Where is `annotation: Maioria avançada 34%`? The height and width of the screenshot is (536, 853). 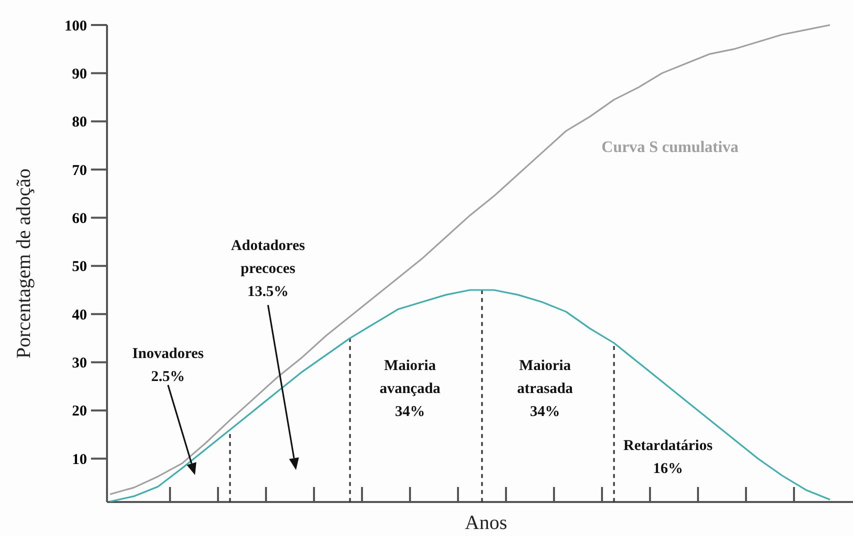
annotation: Maioria avançada 34% is located at coordinates (410, 389).